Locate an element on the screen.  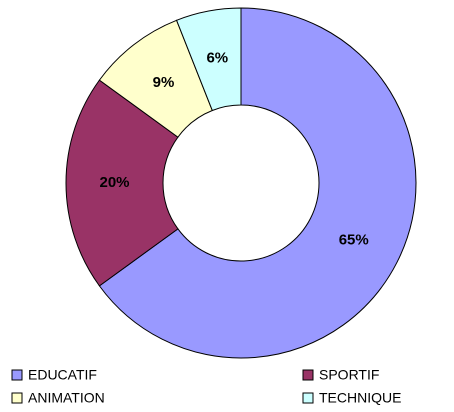
value-label: 6% is located at coordinates (217, 58).